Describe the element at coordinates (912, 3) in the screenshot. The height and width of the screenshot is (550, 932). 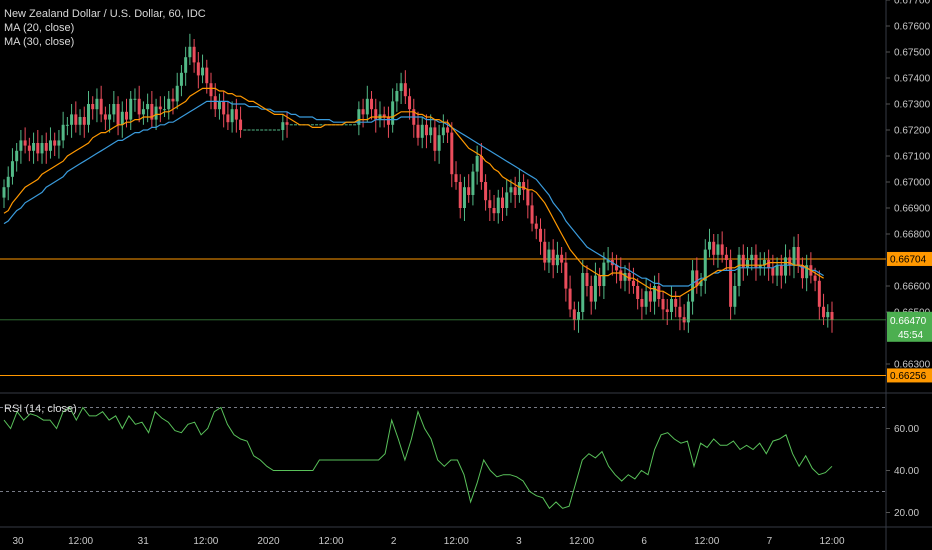
I see `price-tick-label: 0.67700` at that location.